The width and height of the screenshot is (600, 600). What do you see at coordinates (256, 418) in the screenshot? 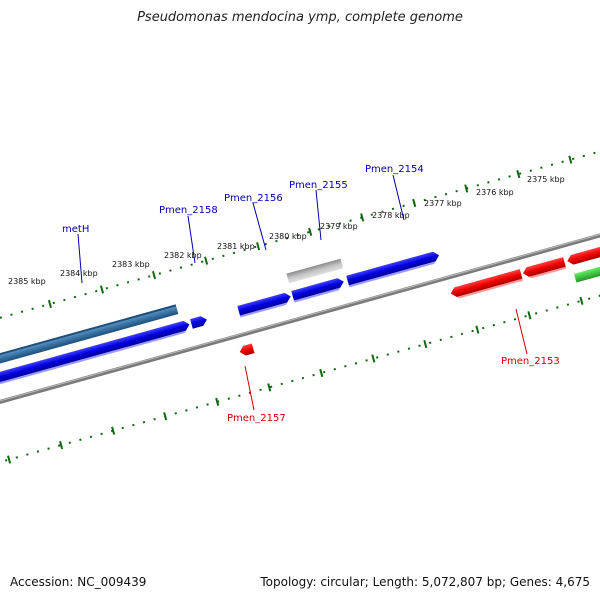
I see `gene-label-pmen2157: Pmen_2157` at bounding box center [256, 418].